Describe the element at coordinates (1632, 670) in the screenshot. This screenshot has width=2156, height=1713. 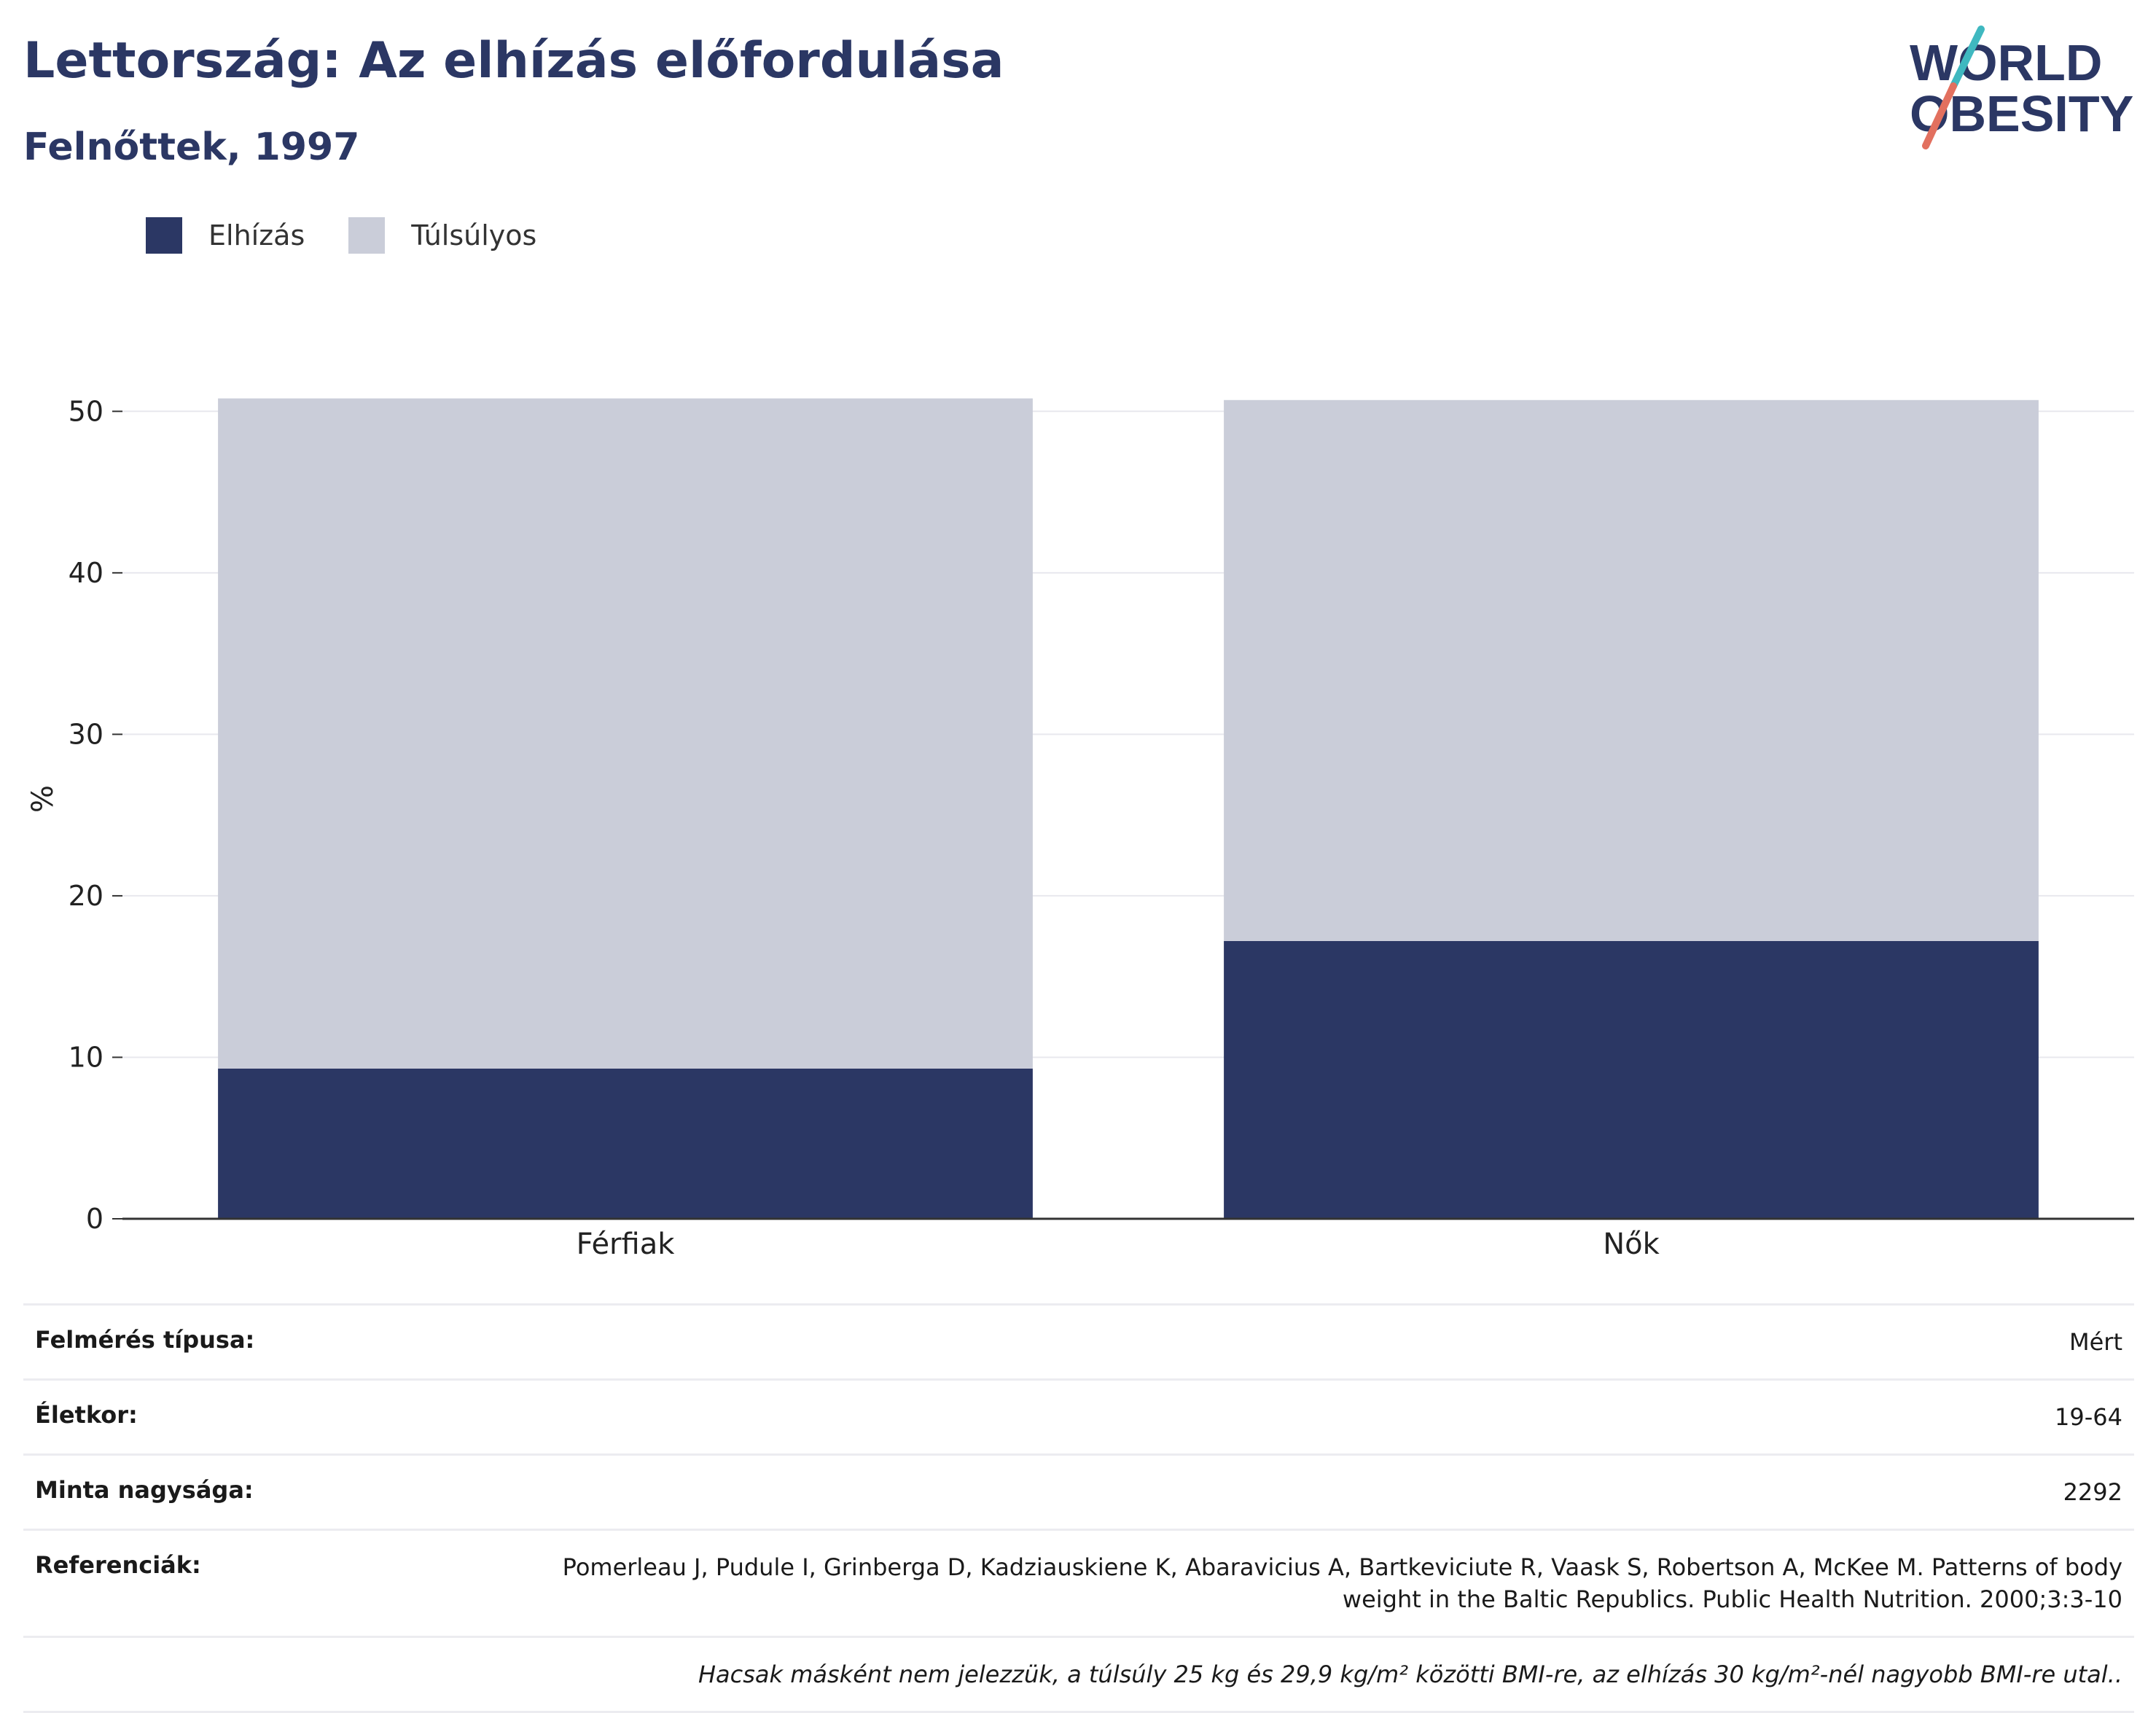
I see `bar-tulsulyos-nok` at that location.